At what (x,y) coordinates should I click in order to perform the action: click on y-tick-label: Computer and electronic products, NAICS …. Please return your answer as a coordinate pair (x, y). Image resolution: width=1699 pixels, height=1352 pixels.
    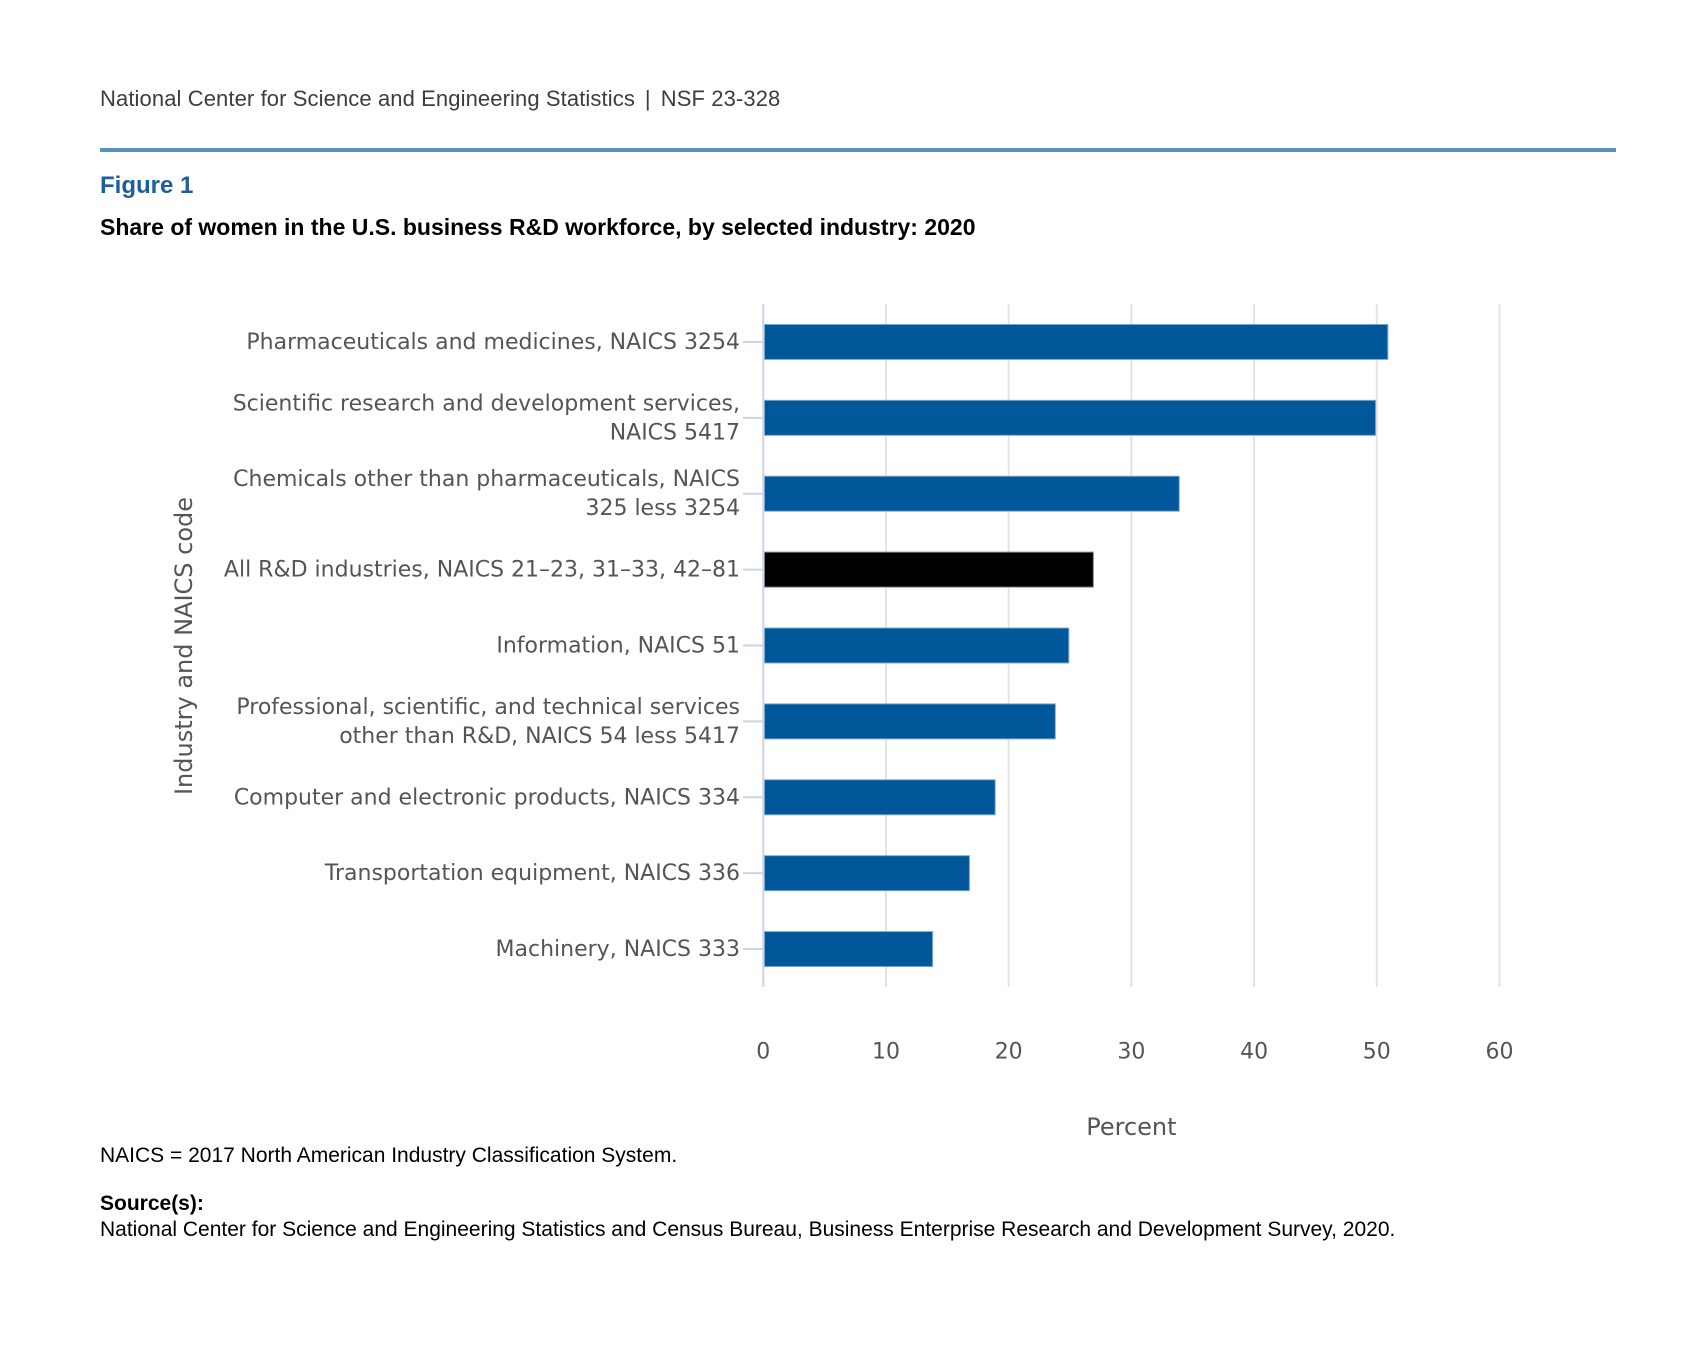
    Looking at the image, I should click on (487, 797).